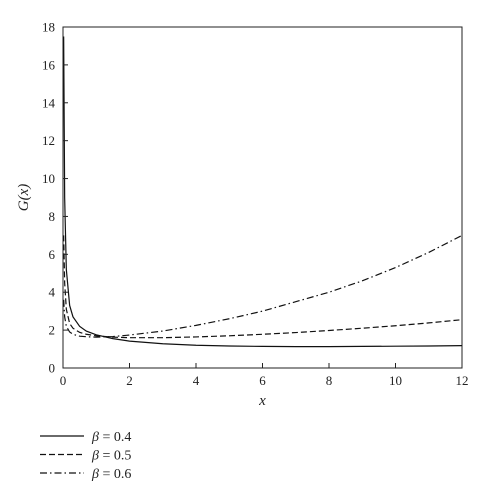  What do you see at coordinates (63, 380) in the screenshot?
I see `x-tick-label: 0` at bounding box center [63, 380].